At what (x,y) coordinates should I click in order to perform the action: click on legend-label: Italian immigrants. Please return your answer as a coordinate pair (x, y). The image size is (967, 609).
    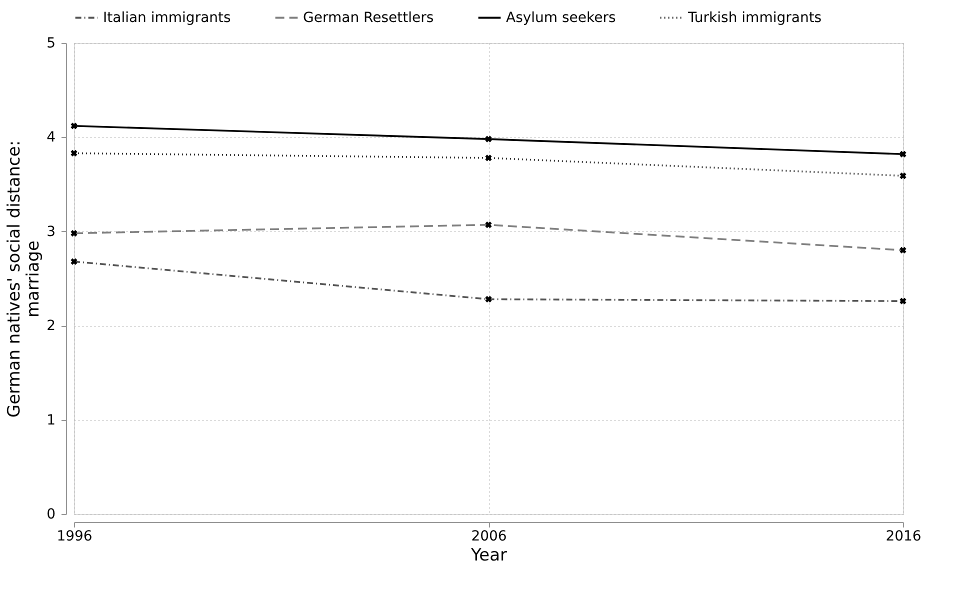
    Looking at the image, I should click on (167, 18).